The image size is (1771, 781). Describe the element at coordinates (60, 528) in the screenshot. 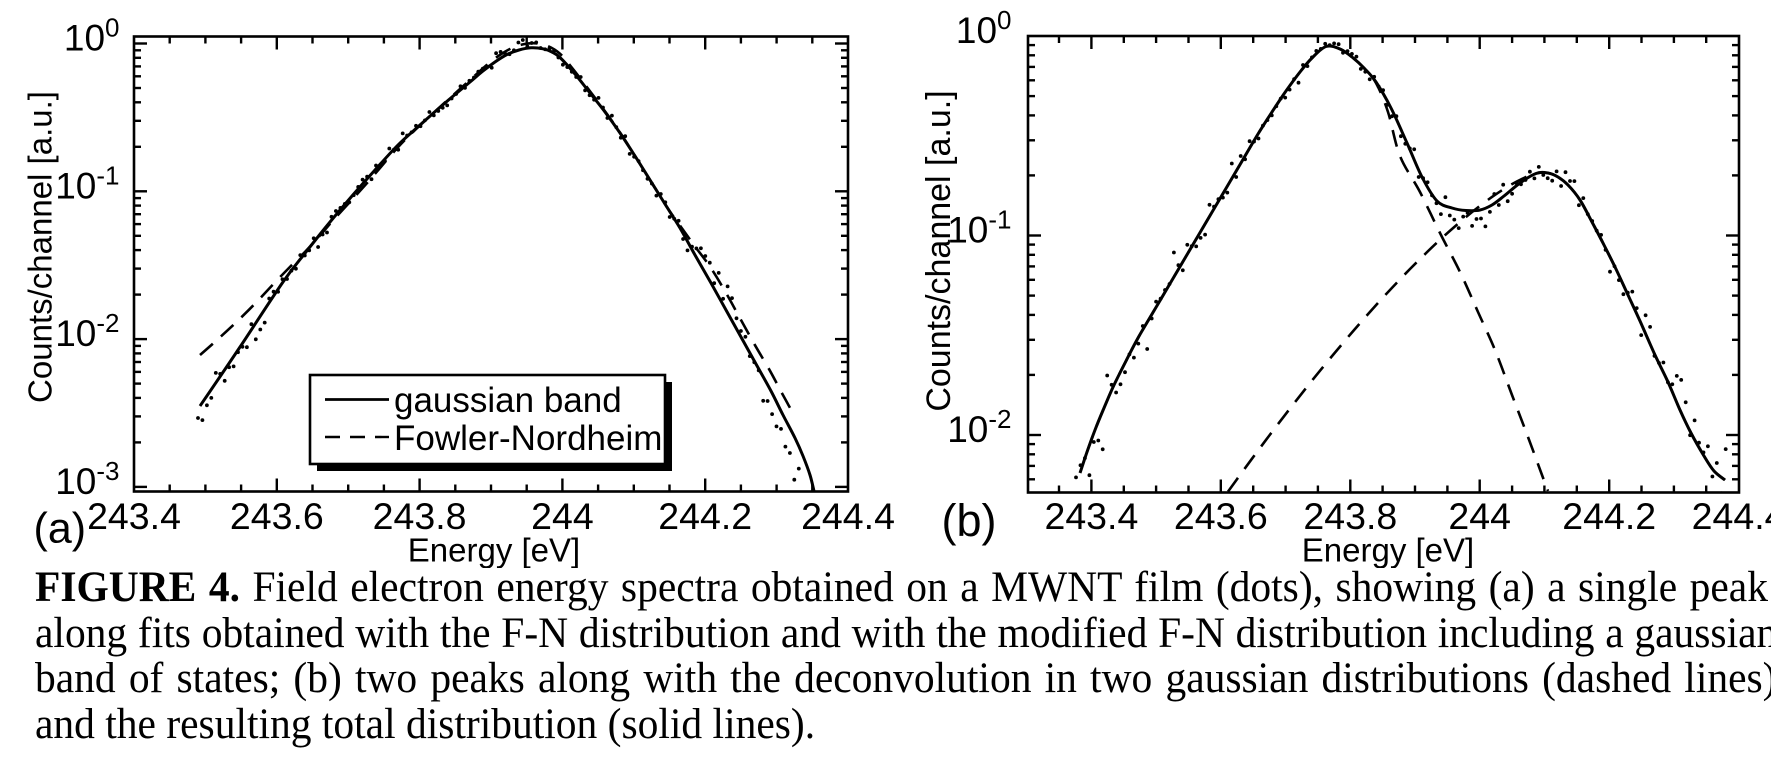

I see `svg-text: (a)` at that location.